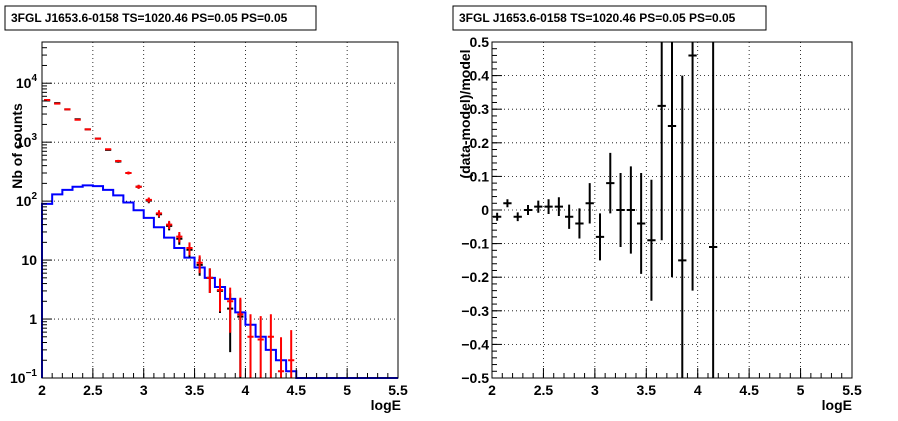 The image size is (898, 421). What do you see at coordinates (480, 143) in the screenshot?
I see `y-tick-label: 0.2` at bounding box center [480, 143].